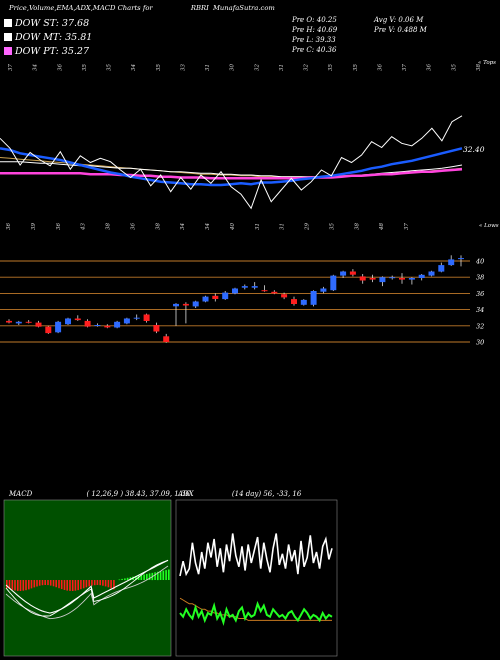  What do you see at coordinates (84, 227) in the screenshot?
I see `bottom-label: 43` at bounding box center [84, 227].